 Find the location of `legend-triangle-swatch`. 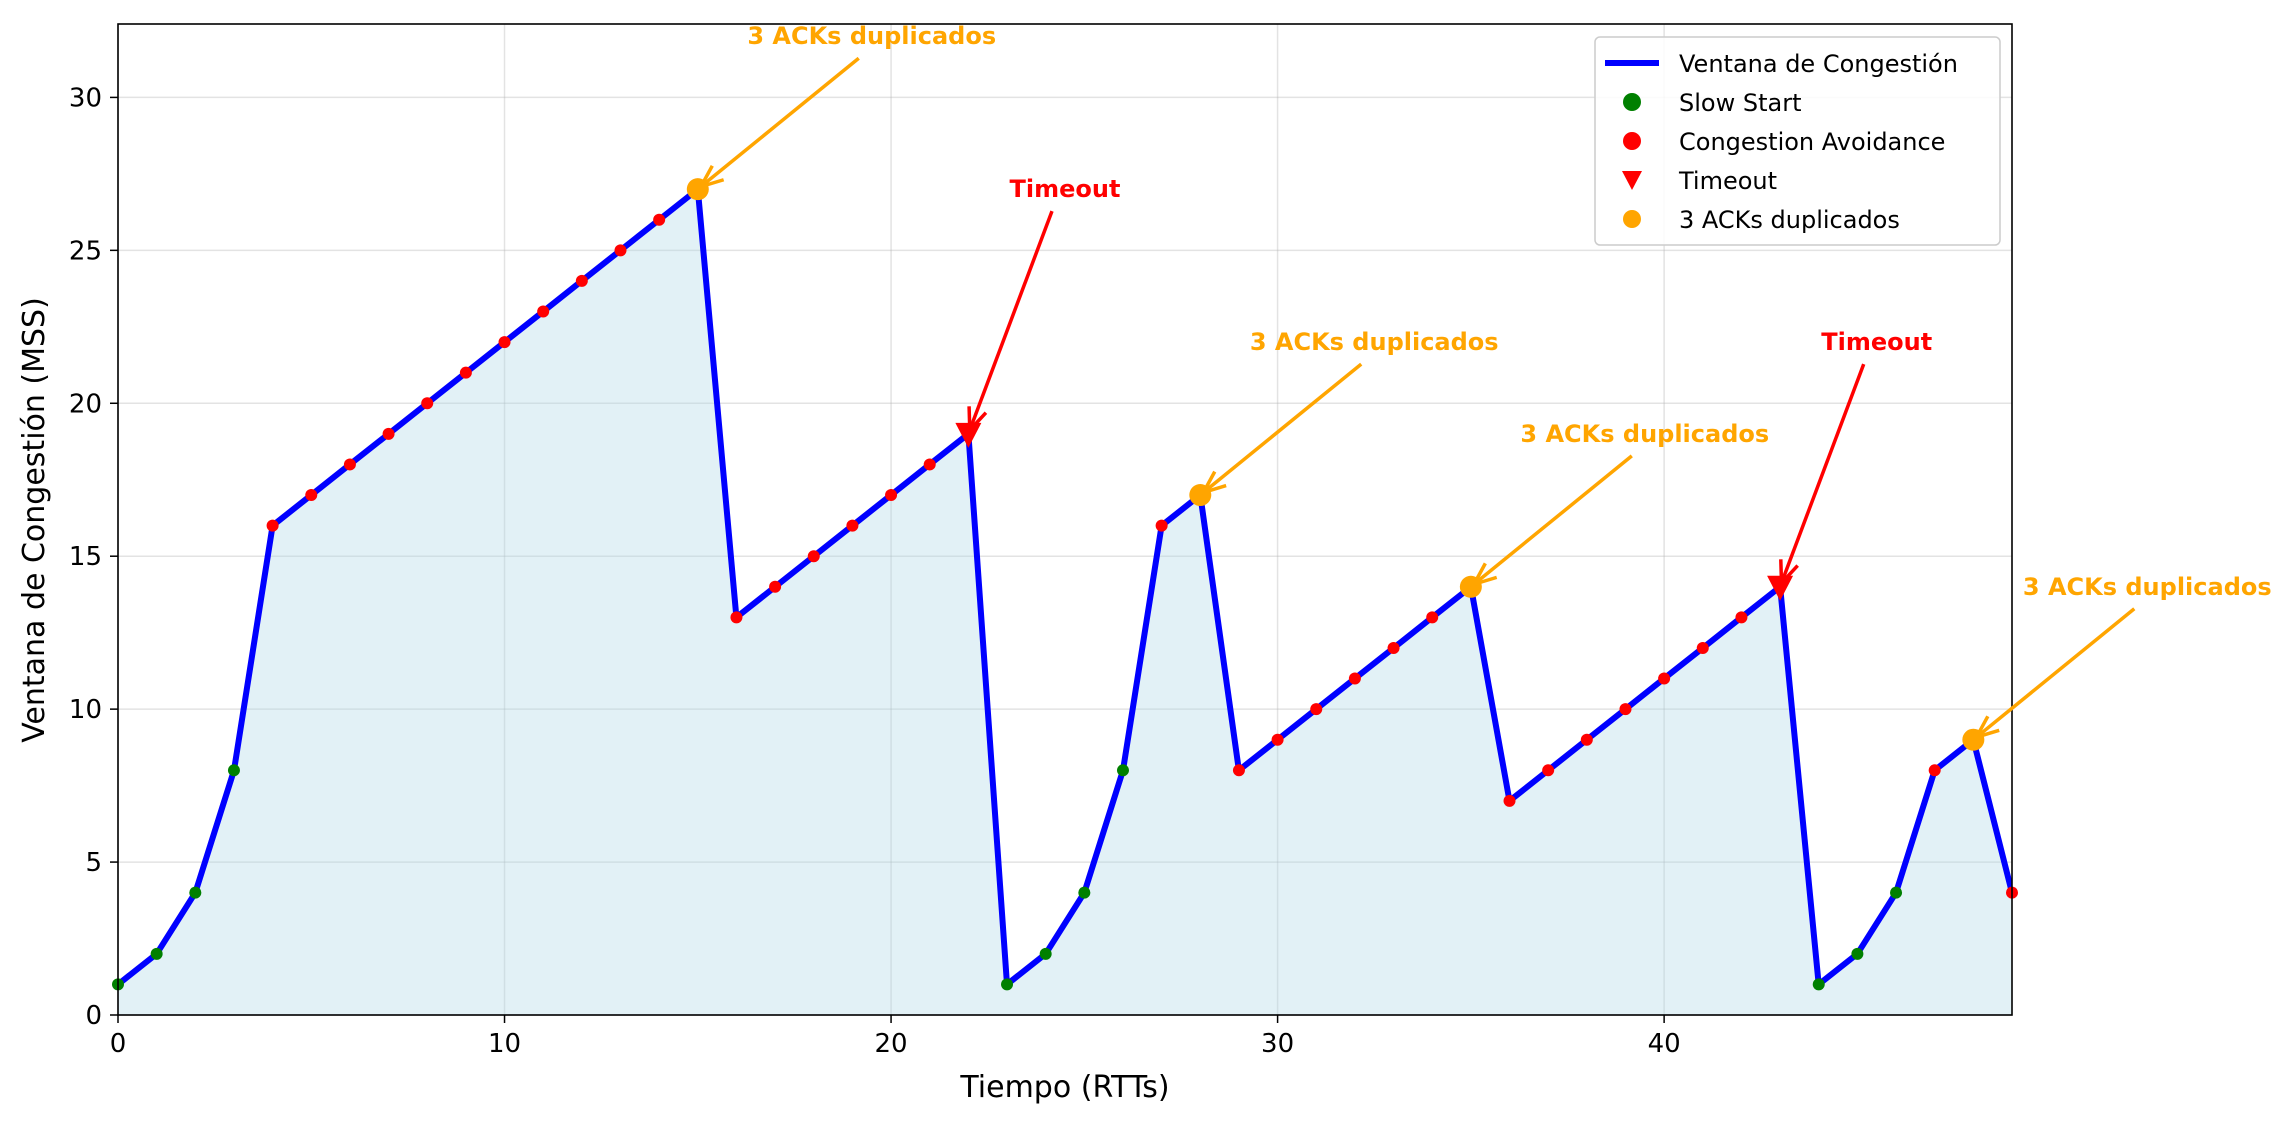

legend-triangle-swatch is located at coordinates (1632, 180).